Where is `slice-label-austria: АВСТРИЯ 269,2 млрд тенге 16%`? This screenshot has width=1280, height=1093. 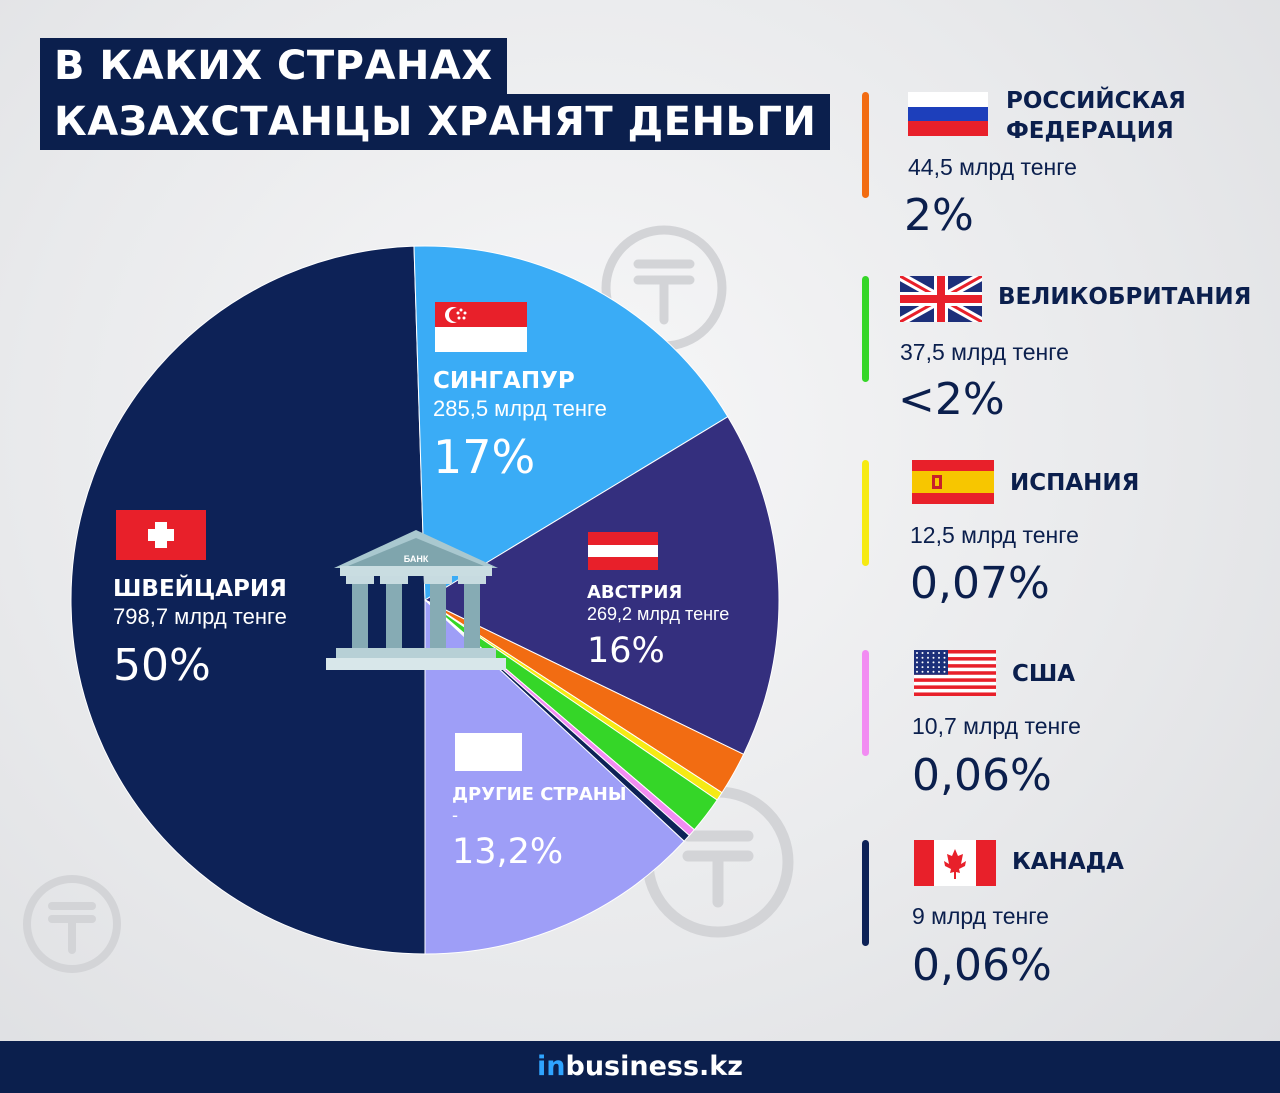 slice-label-austria: АВСТРИЯ 269,2 млрд тенге 16% is located at coordinates (658, 626).